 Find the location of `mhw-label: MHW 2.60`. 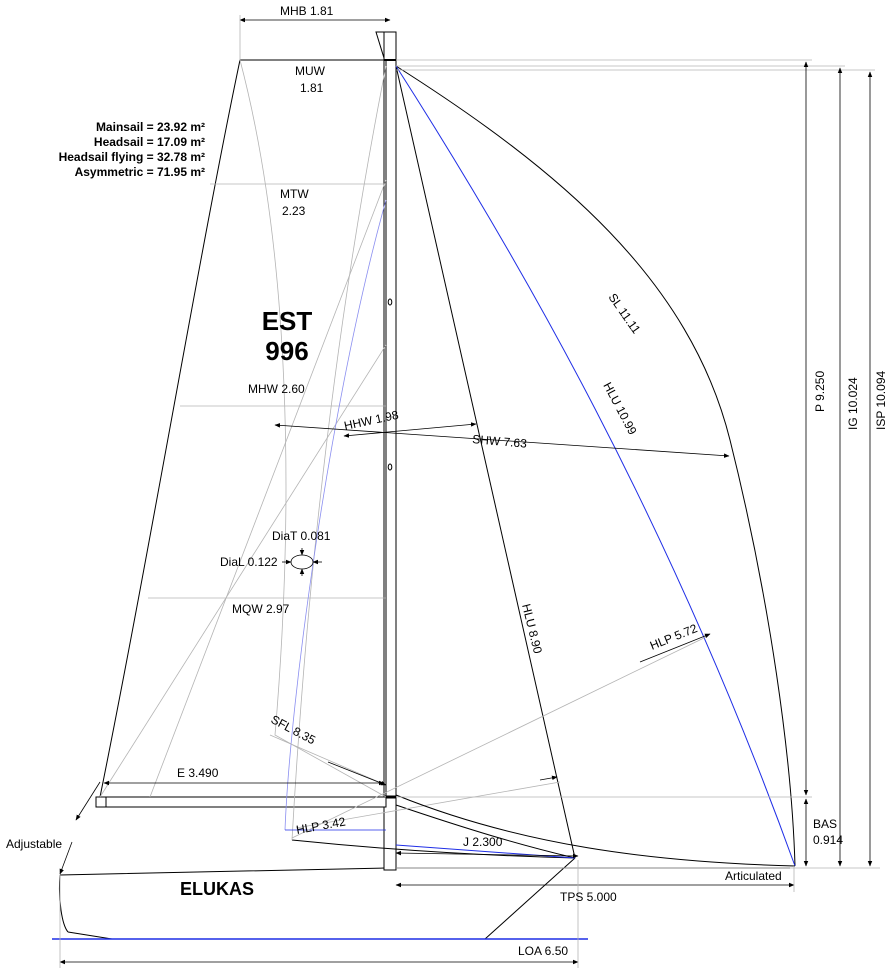

mhw-label: MHW 2.60 is located at coordinates (276, 389).